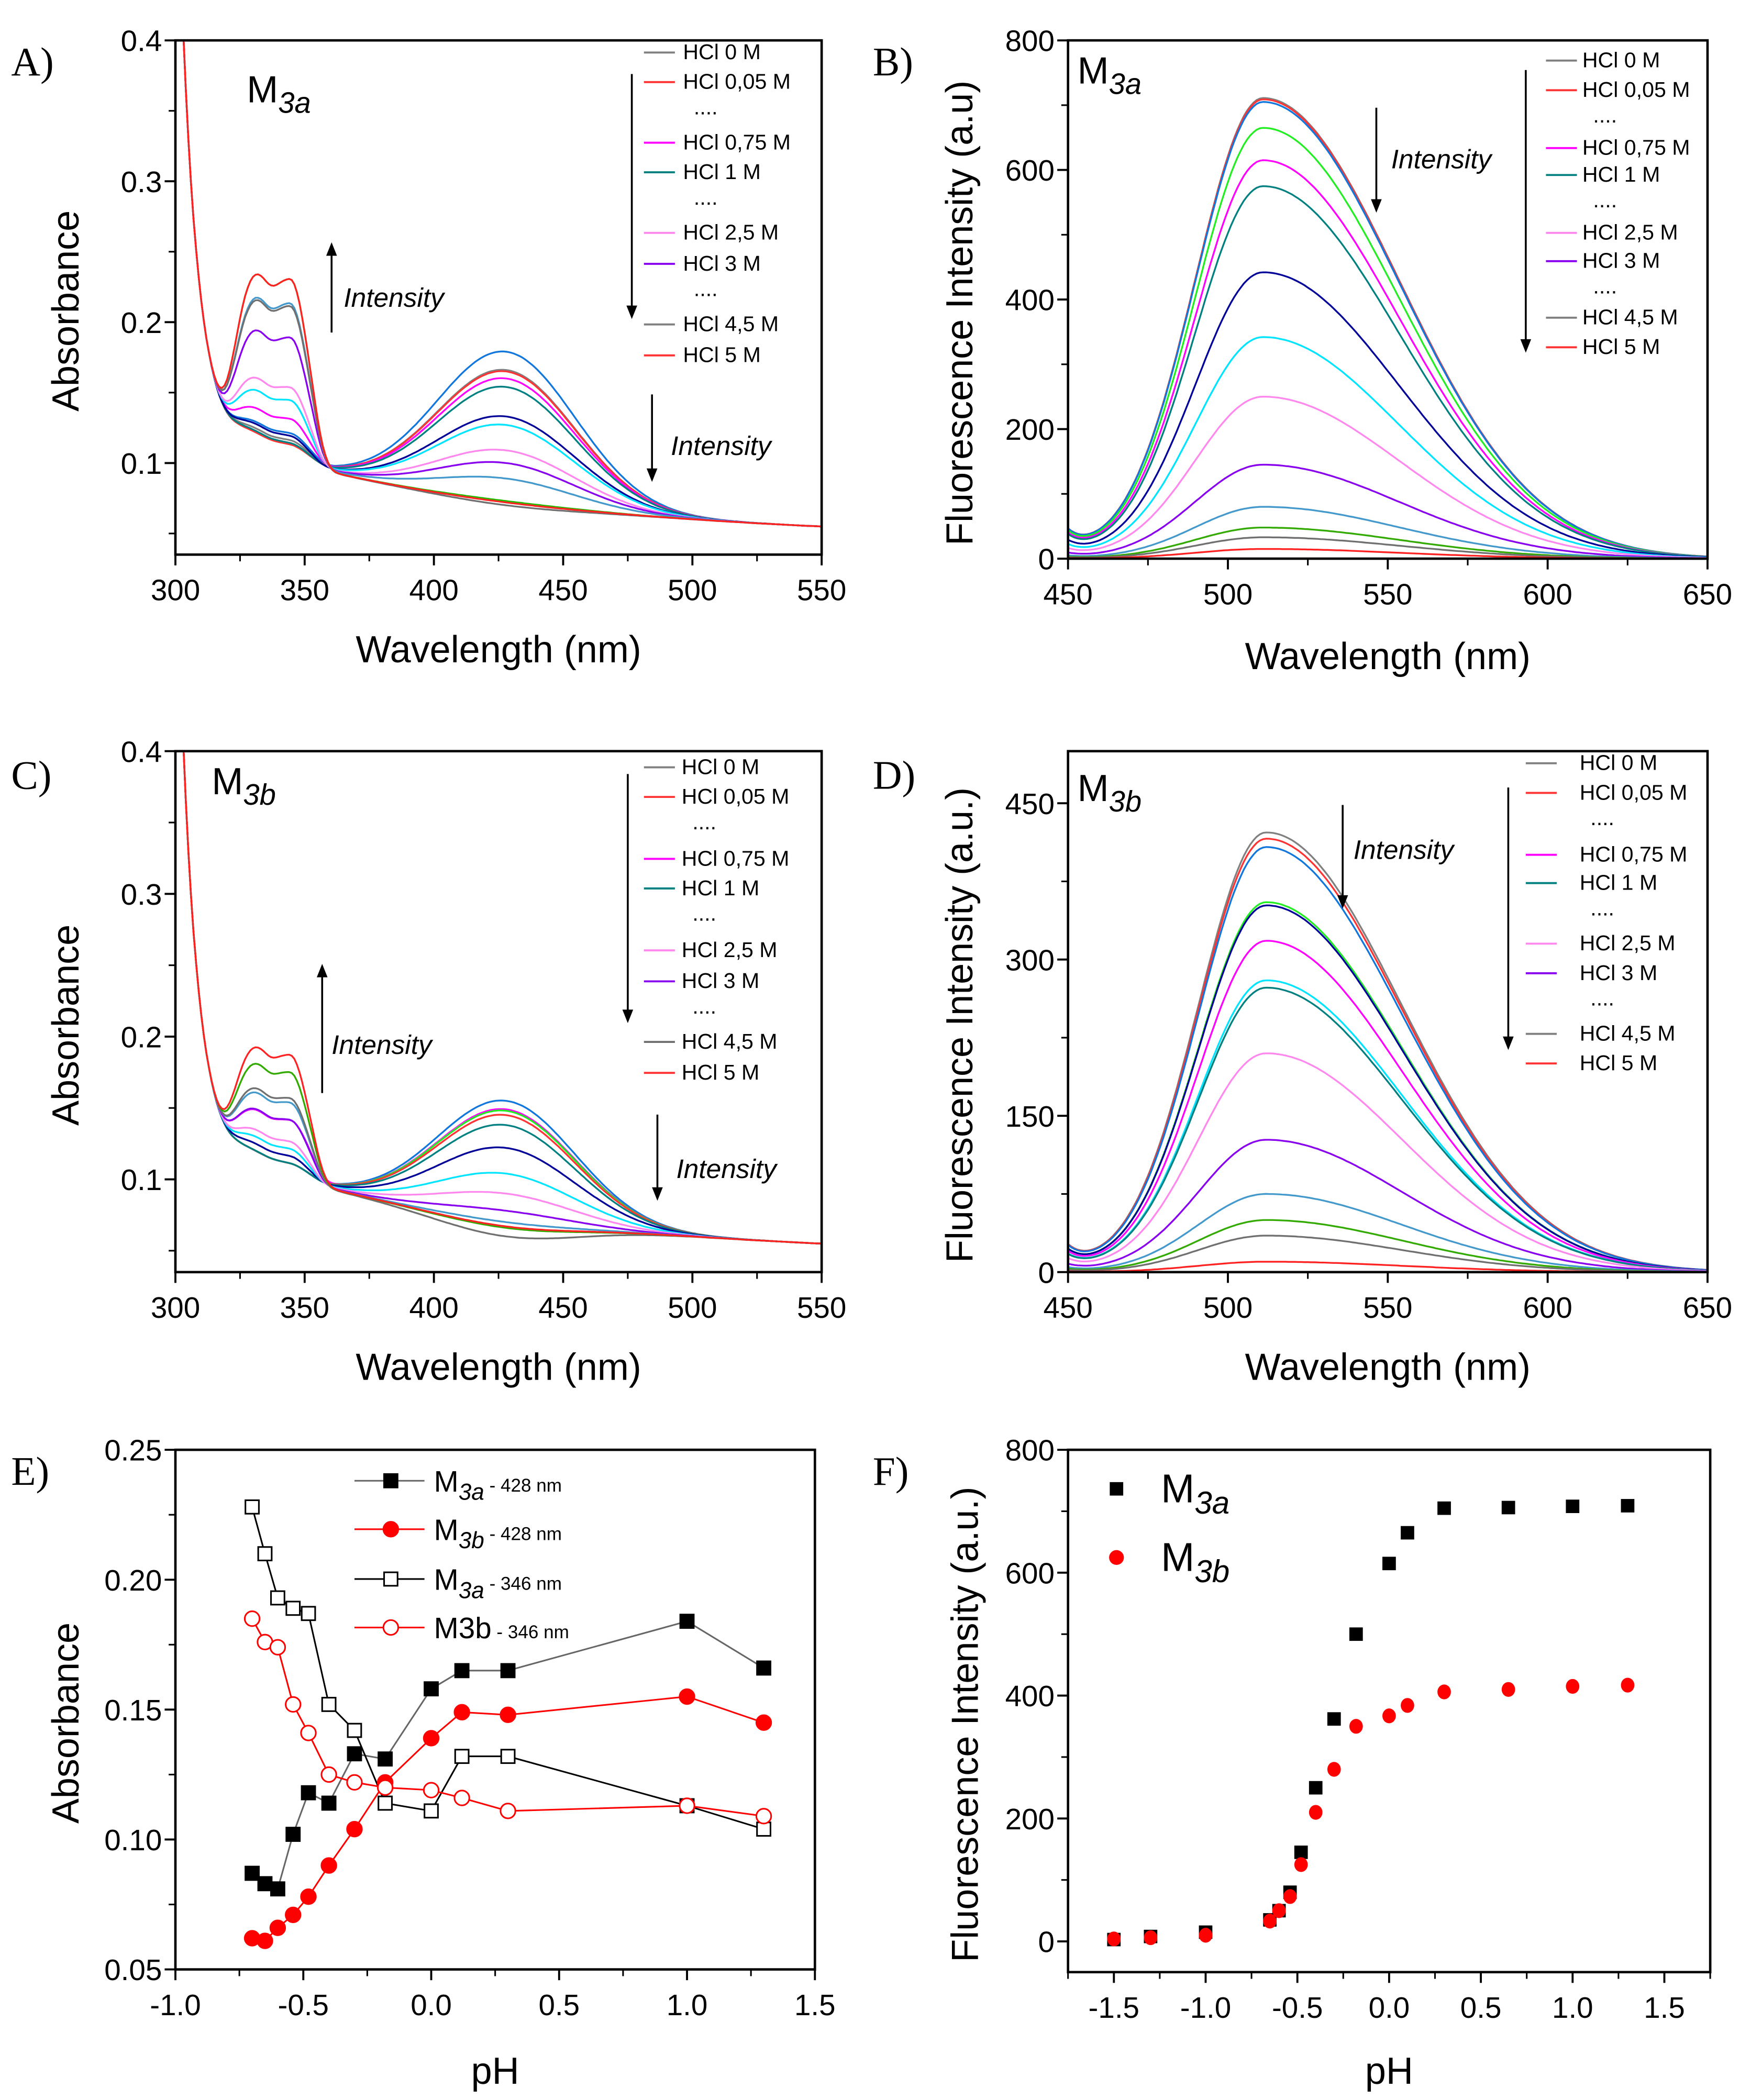  What do you see at coordinates (960, 1025) in the screenshot?
I see `y-axis-title: Fluorescence Intensity (a.u.)` at bounding box center [960, 1025].